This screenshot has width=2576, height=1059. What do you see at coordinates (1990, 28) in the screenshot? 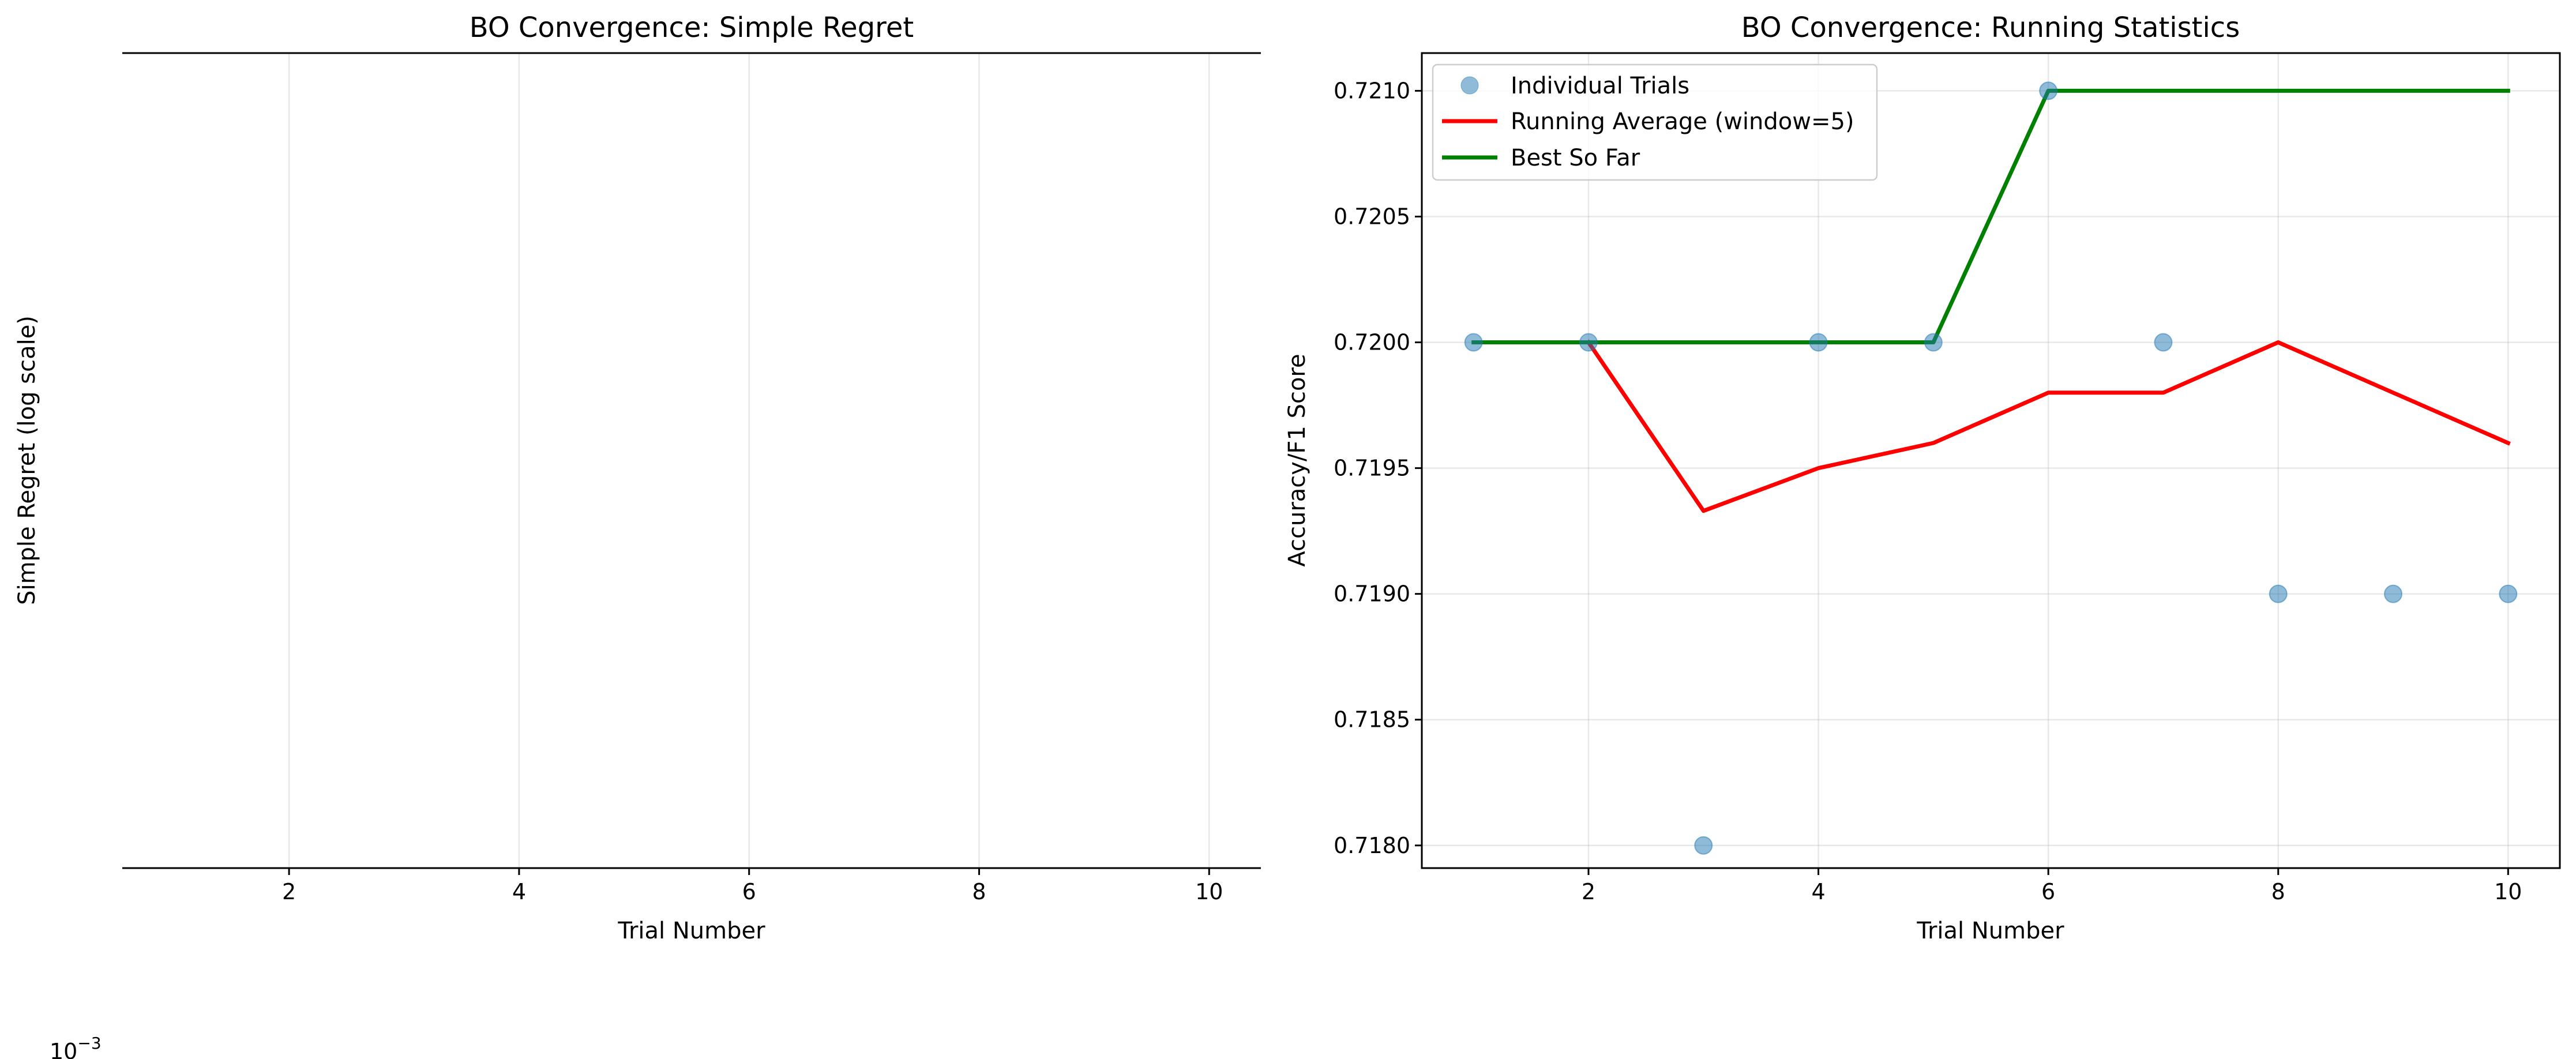
I see `right-chart-title: BO Convergence: Running Statistics` at bounding box center [1990, 28].